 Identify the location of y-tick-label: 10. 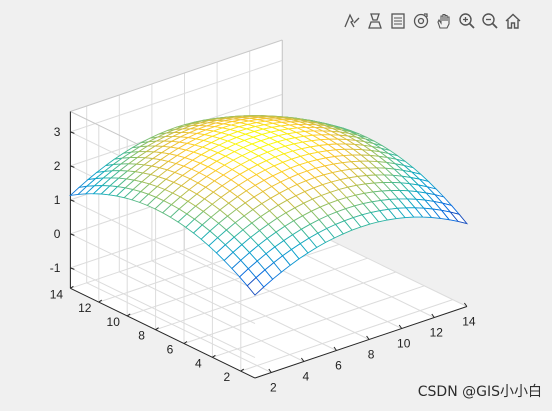
(114, 322).